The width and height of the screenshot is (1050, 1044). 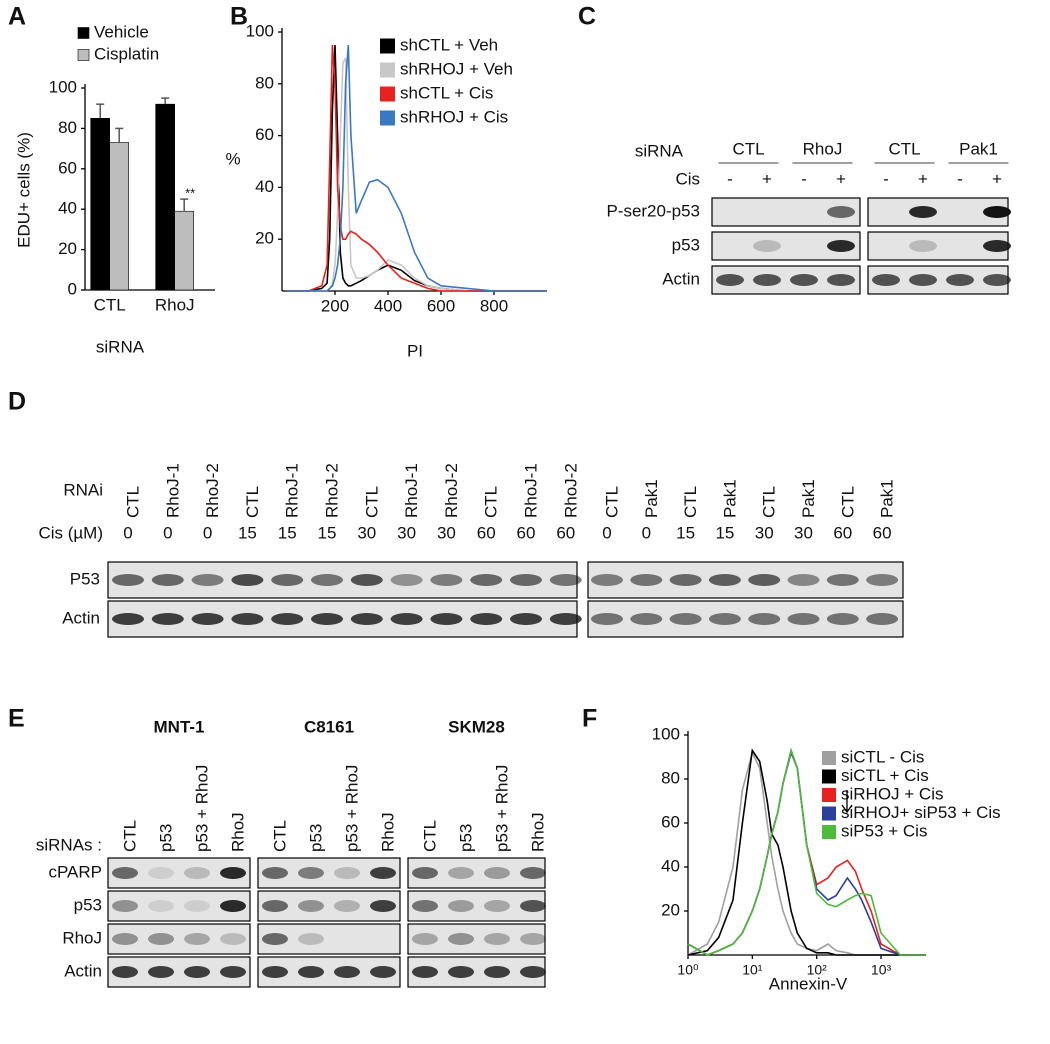 What do you see at coordinates (17, 402) in the screenshot?
I see `panel-label: D` at bounding box center [17, 402].